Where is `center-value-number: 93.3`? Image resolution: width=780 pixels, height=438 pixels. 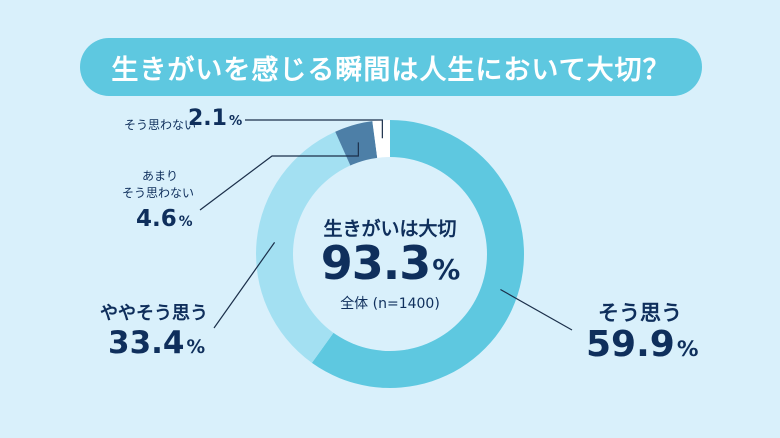 center-value-number: 93.3 is located at coordinates (375, 263).